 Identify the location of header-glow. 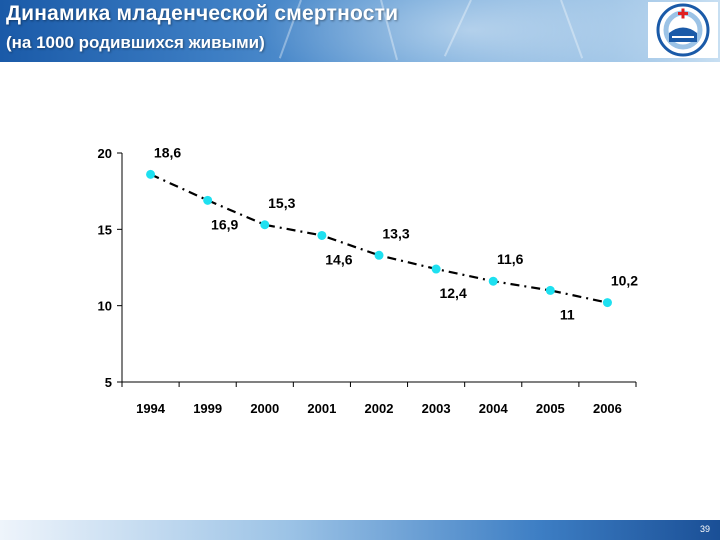
(470, 31).